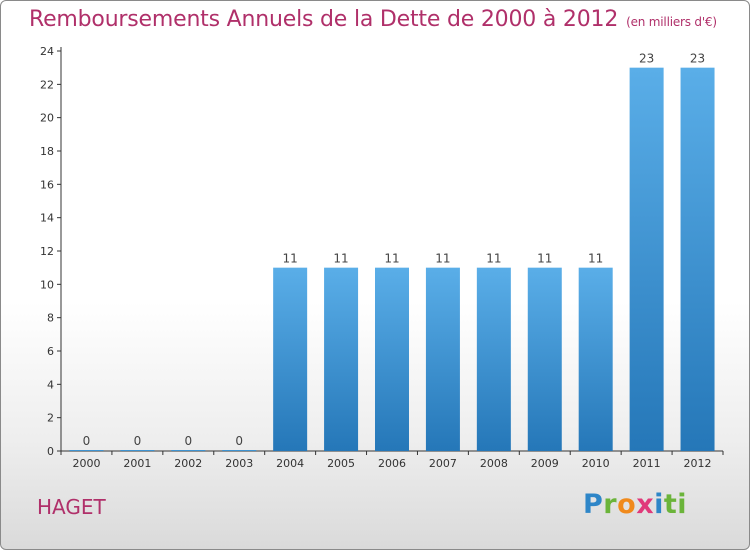 This screenshot has height=550, width=750. I want to click on y-tick-label: 16, so click(47, 184).